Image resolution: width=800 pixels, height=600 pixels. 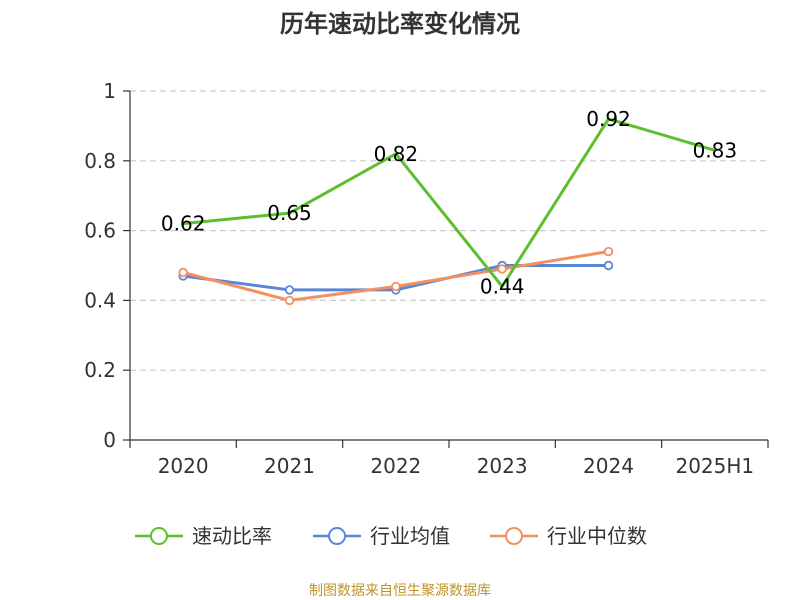 I want to click on data-label: 0.83, so click(x=715, y=150).